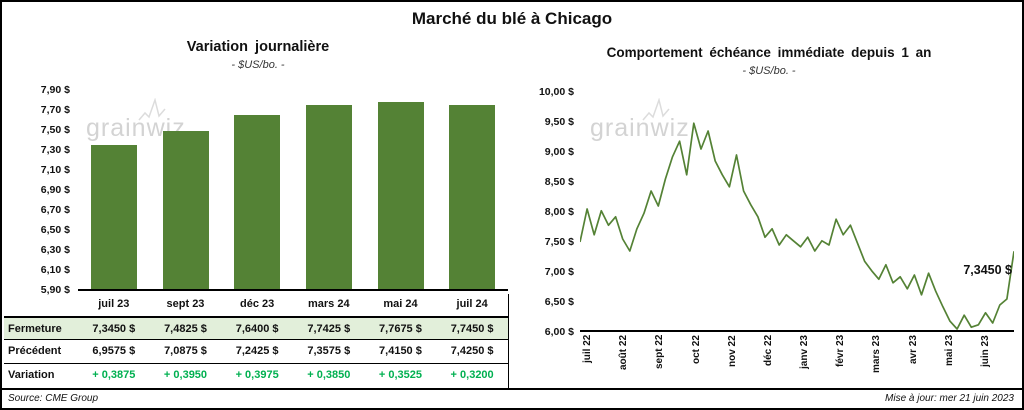  I want to click on last-price-annotation: 7,3450 $, so click(987, 270).